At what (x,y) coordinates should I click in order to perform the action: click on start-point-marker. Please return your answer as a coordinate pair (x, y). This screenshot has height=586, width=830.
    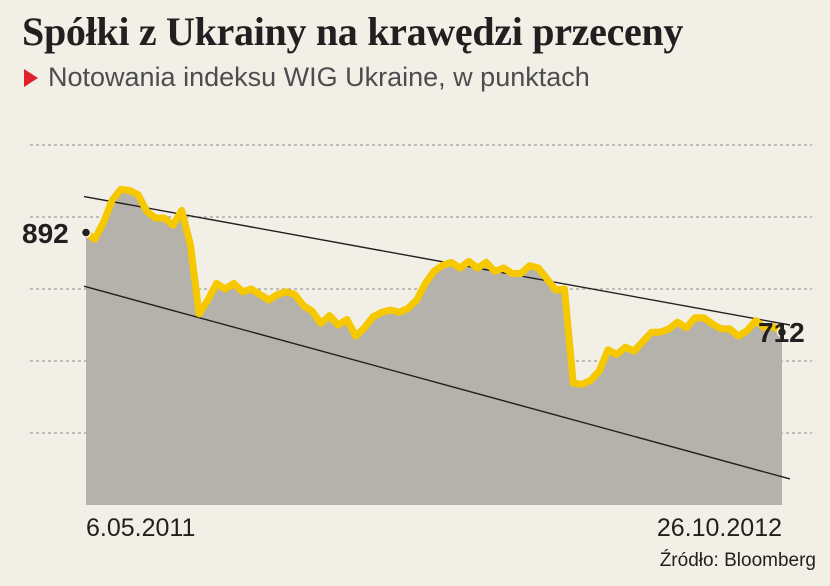
    Looking at the image, I should click on (86, 232).